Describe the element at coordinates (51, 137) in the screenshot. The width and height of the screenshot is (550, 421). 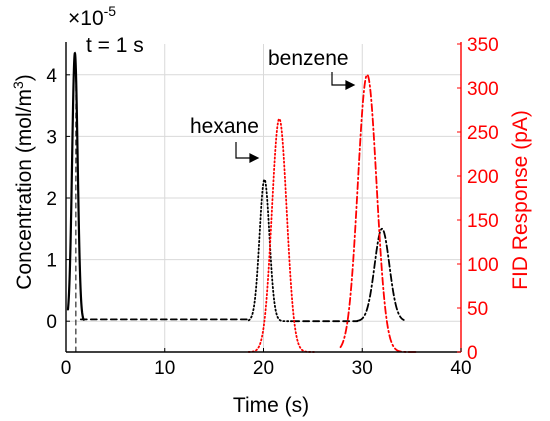
I see `y-left-tick-label: 3` at that location.